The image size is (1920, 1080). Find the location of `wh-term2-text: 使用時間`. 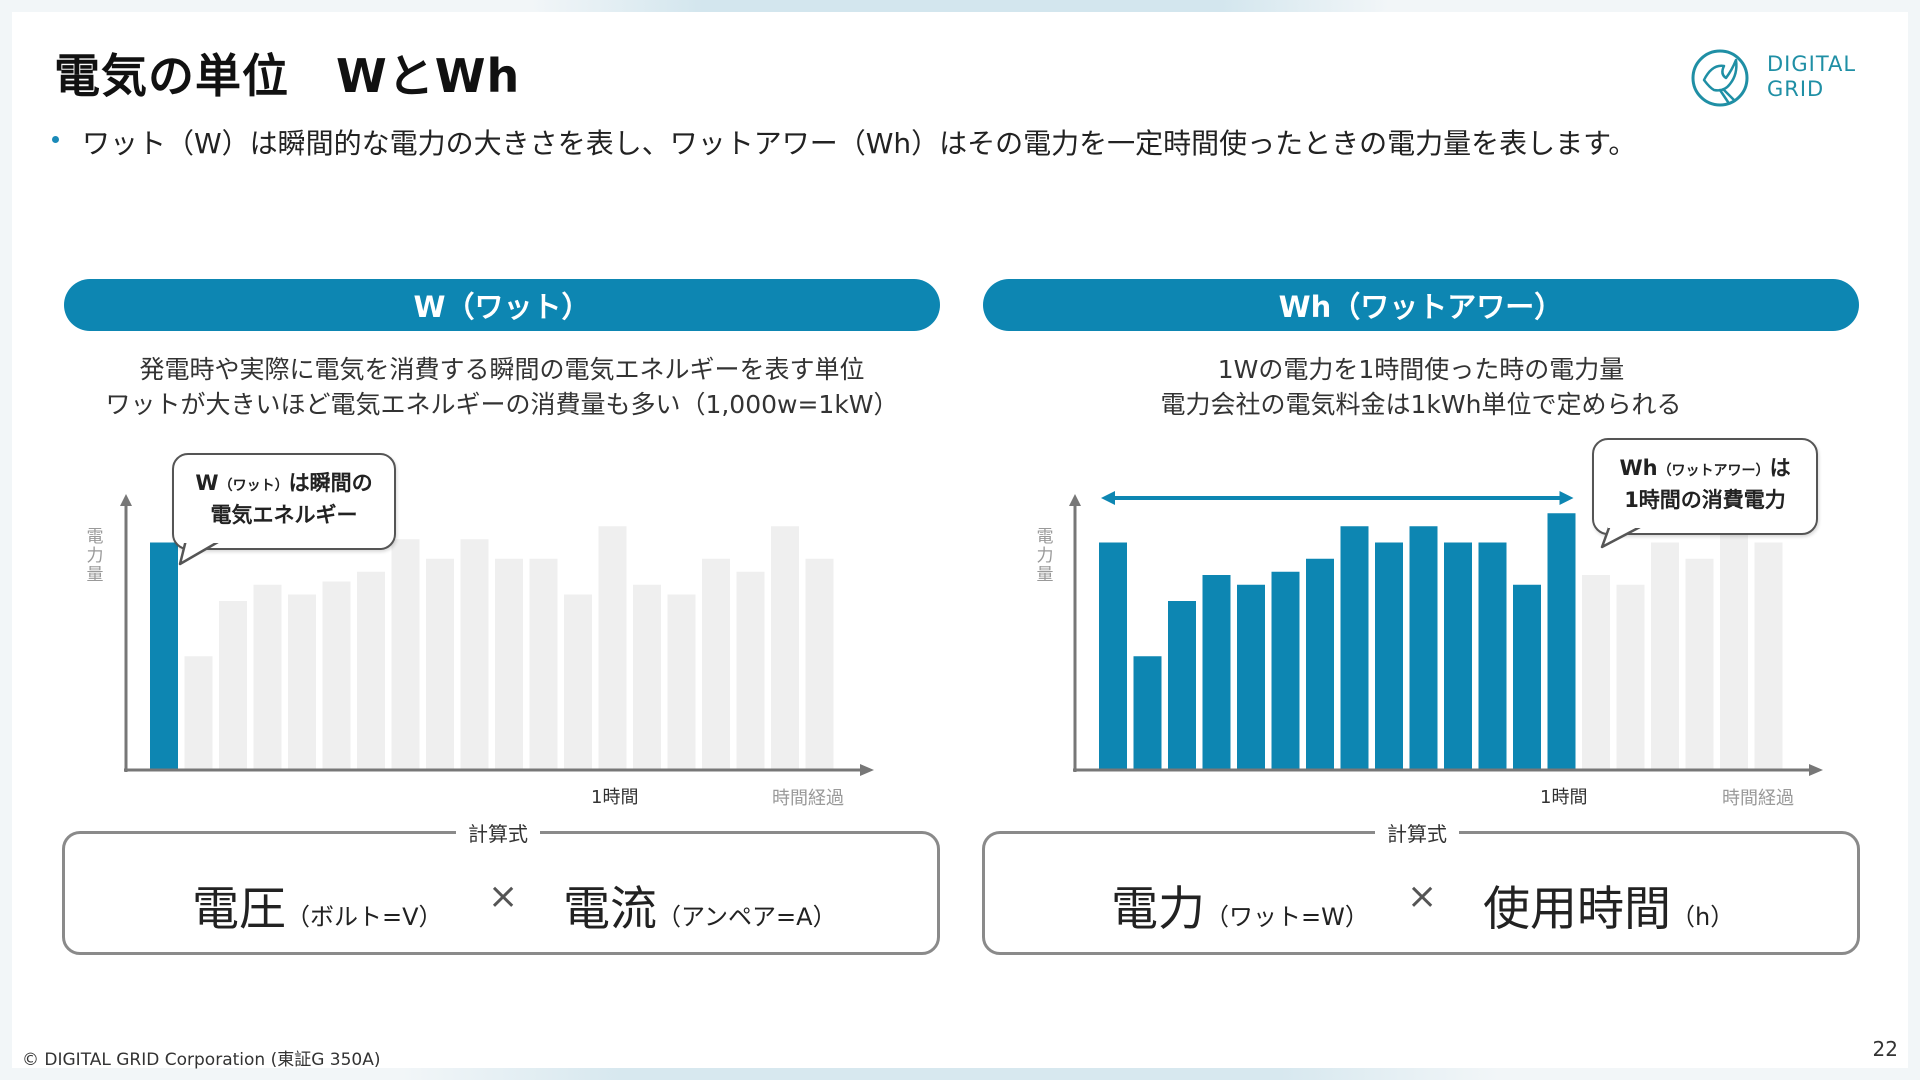

wh-term2-text: 使用時間 is located at coordinates (1577, 909).